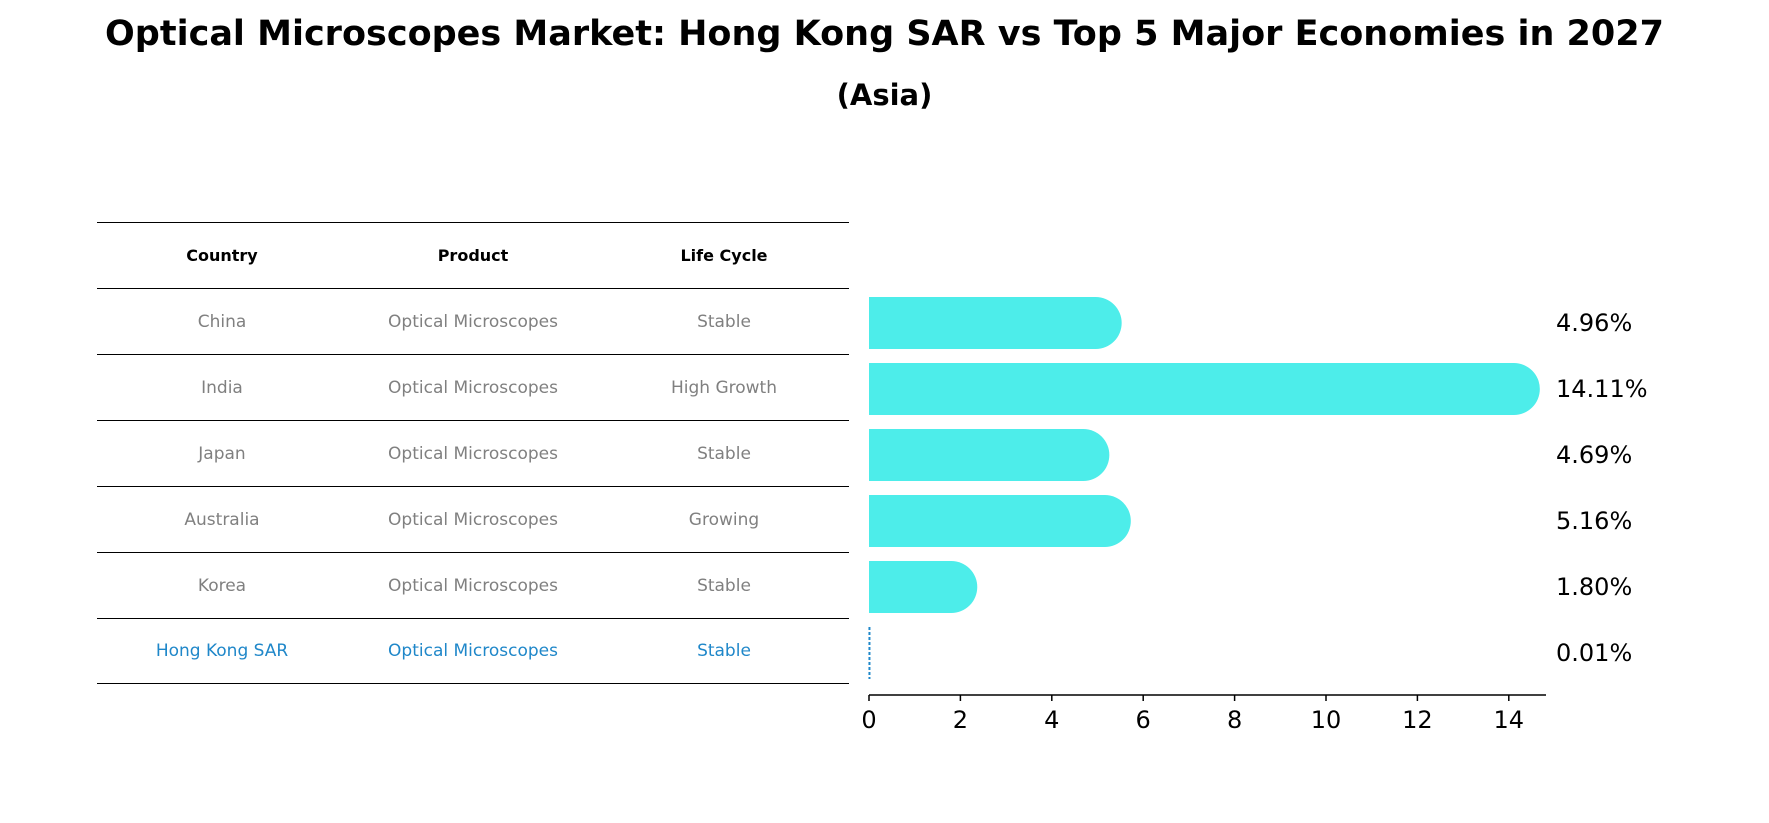 The width and height of the screenshot is (1769, 823). I want to click on table-row-highlight: Hong Kong SAR Optical Microscopes Stable, so click(473, 651).